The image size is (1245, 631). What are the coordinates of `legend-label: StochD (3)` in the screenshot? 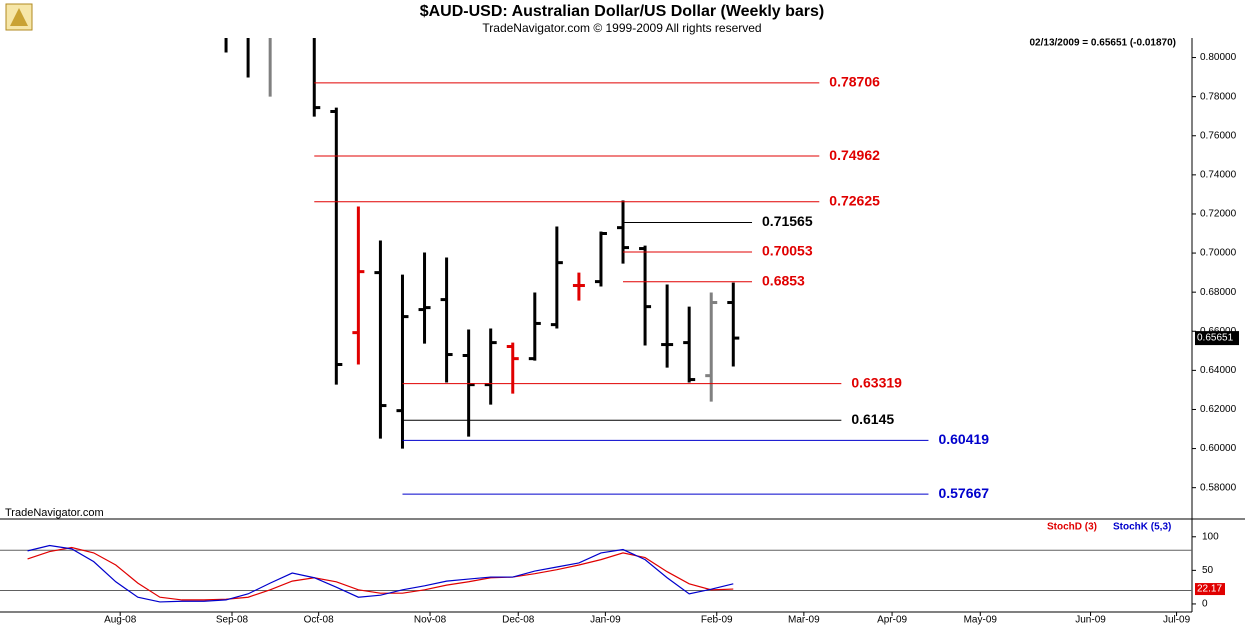 It's located at (1072, 527).